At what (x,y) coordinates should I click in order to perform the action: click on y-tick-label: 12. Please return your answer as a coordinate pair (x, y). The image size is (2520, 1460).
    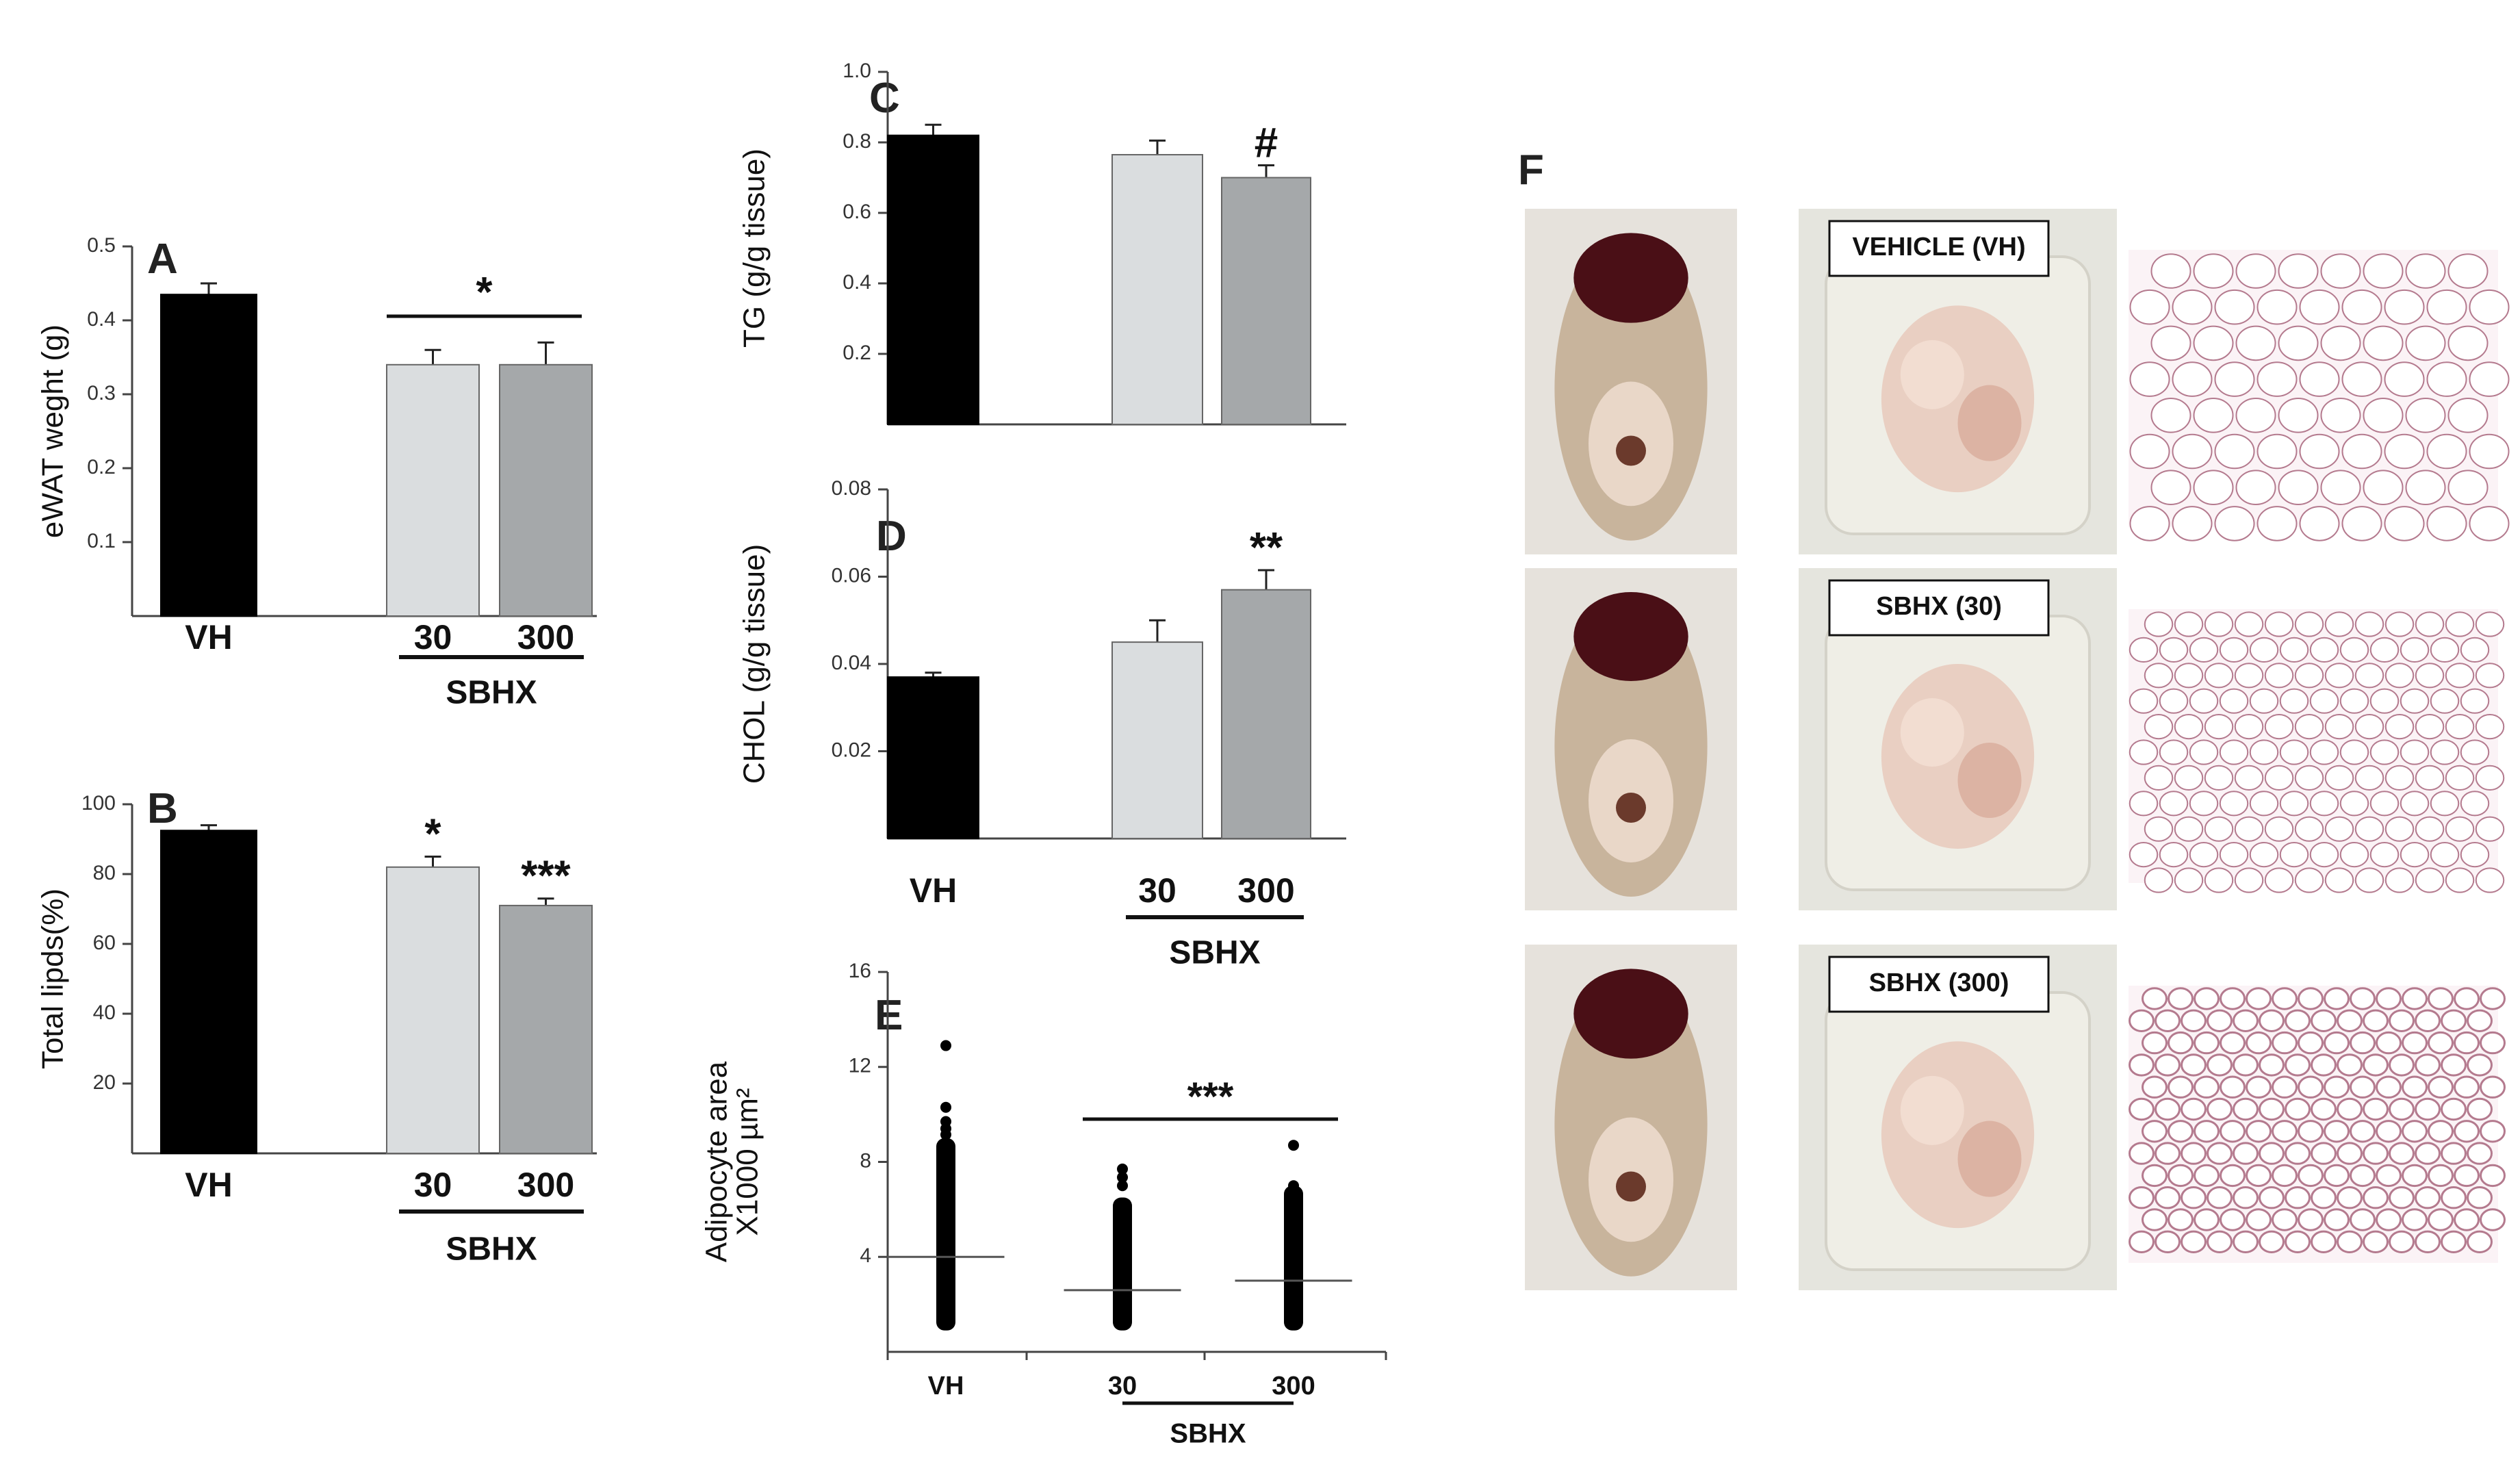
    Looking at the image, I should click on (860, 1066).